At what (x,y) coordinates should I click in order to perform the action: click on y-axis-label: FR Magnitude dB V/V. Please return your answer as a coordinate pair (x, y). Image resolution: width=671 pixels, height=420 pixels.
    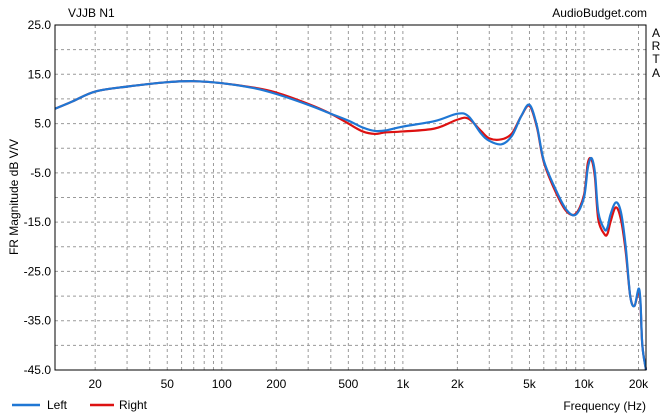
    Looking at the image, I should click on (14, 197).